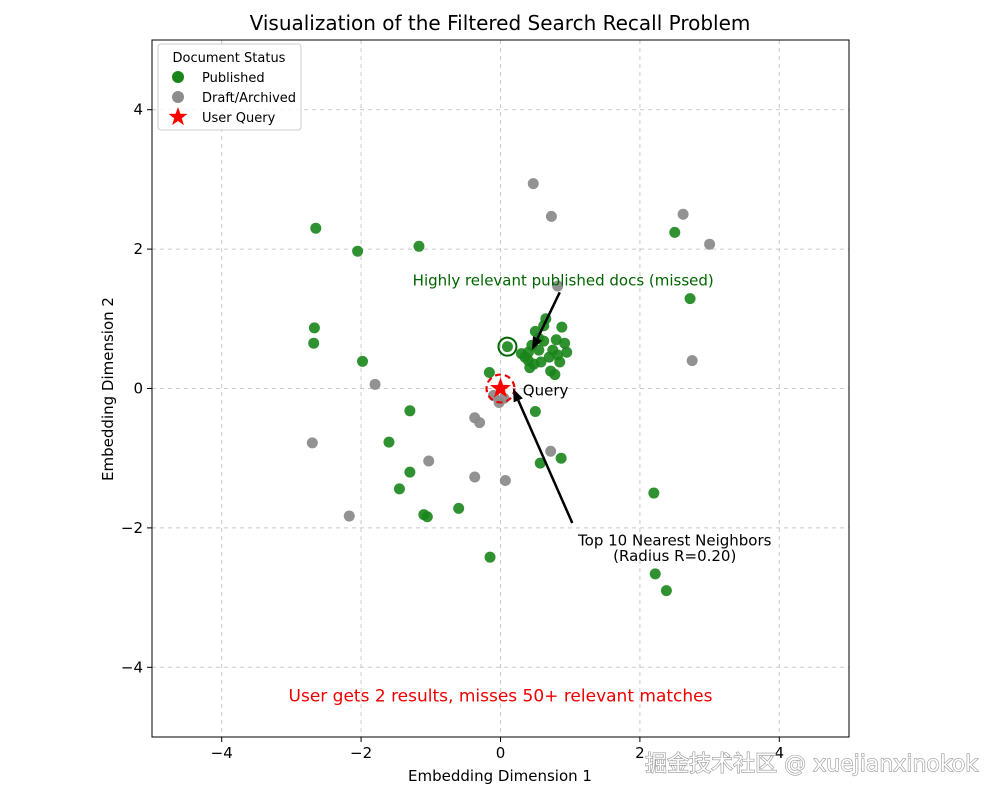  I want to click on legend-marker-draft-archived, so click(178, 97).